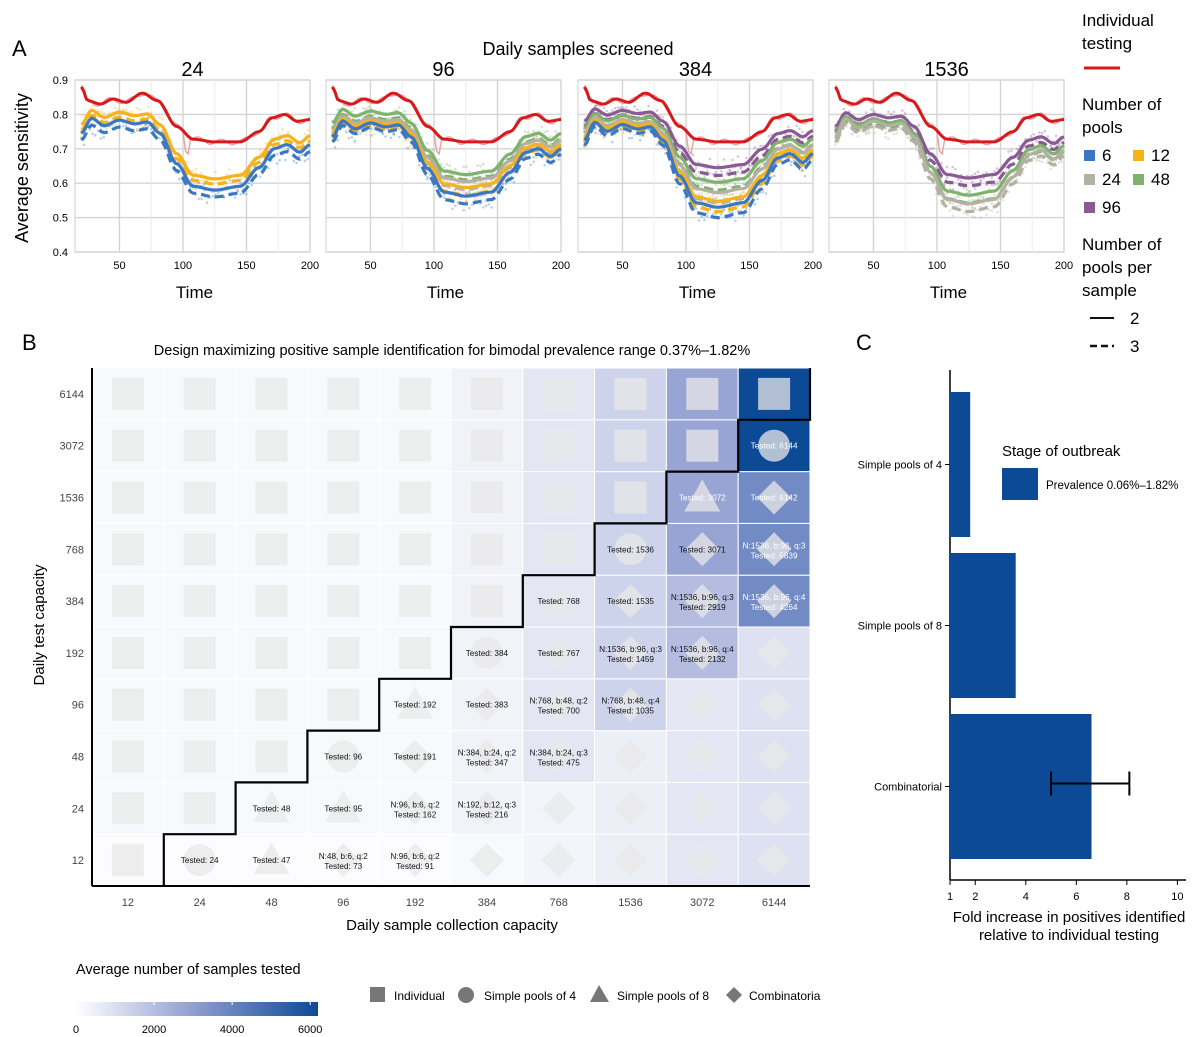  What do you see at coordinates (232, 1030) in the screenshot?
I see `fill-legend-tick: 4000` at bounding box center [232, 1030].